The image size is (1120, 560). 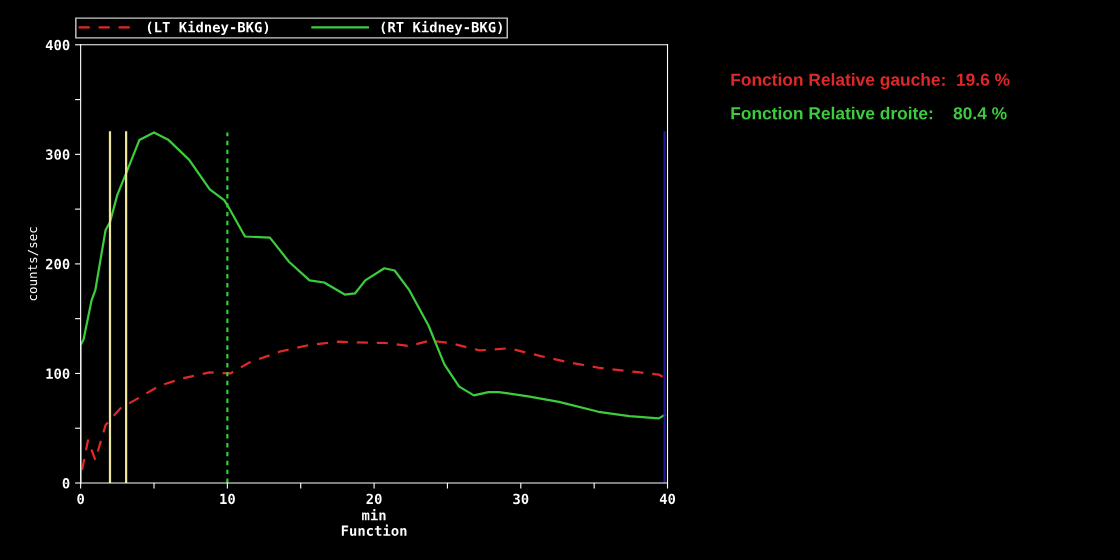 I want to click on y-tick-label: 300, so click(x=57, y=154).